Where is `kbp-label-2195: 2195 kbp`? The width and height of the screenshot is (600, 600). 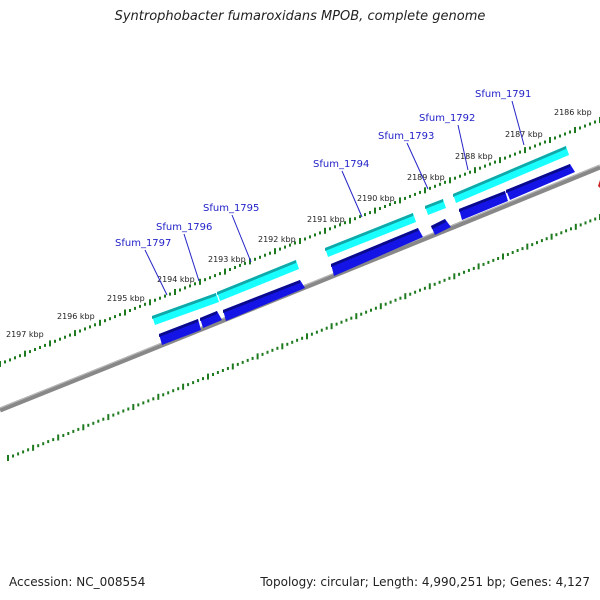
kbp-label-2195: 2195 kbp is located at coordinates (126, 298).